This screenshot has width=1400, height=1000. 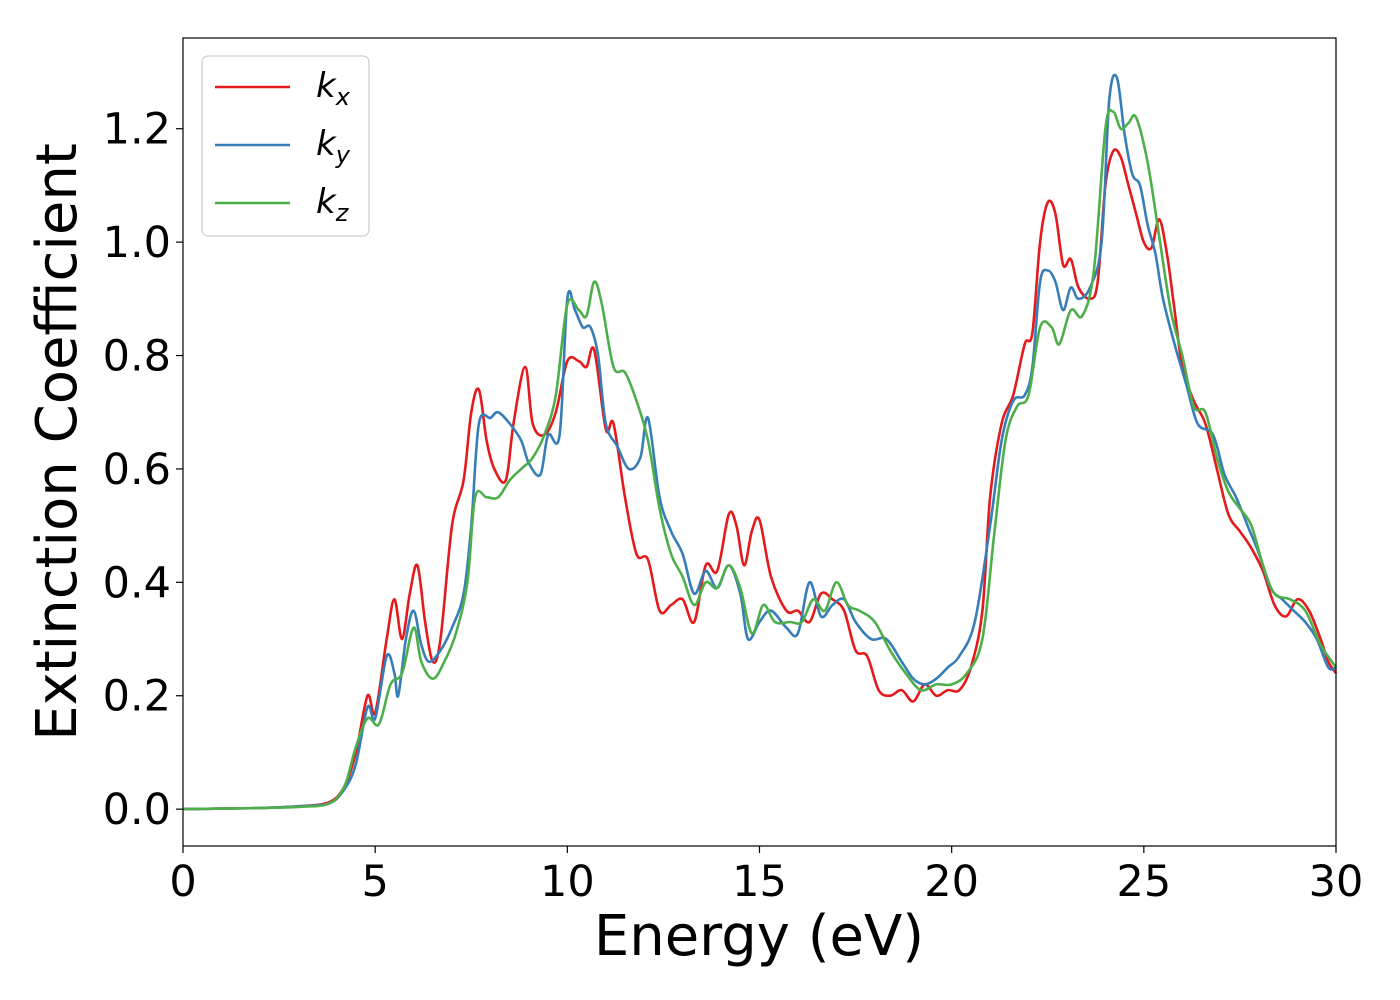 What do you see at coordinates (759, 882) in the screenshot?
I see `x-tick-label: 15` at bounding box center [759, 882].